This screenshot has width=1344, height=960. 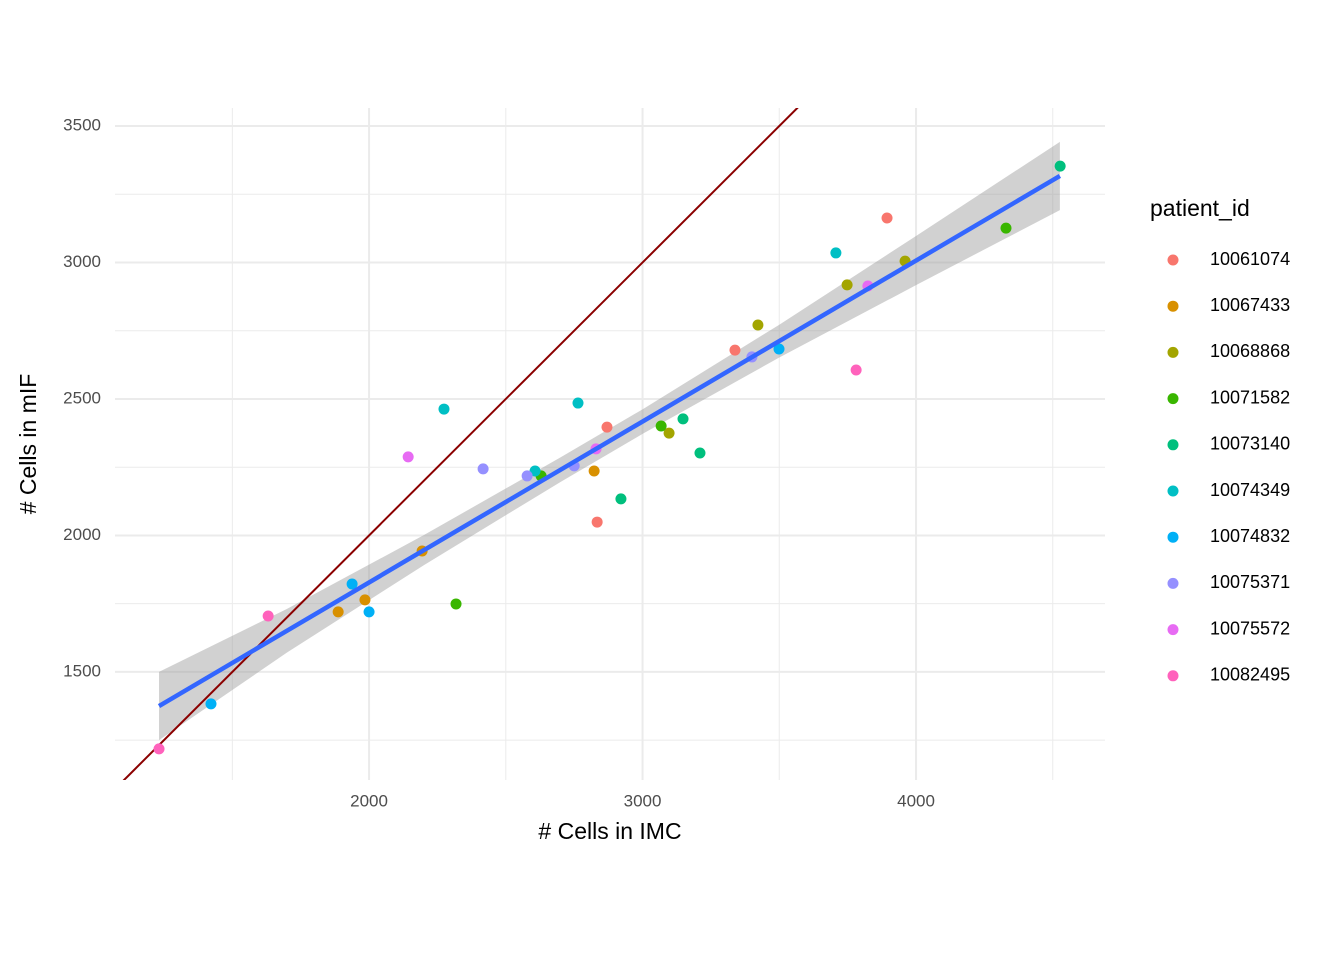 I want to click on y-tick-label: 2000, so click(x=82, y=534).